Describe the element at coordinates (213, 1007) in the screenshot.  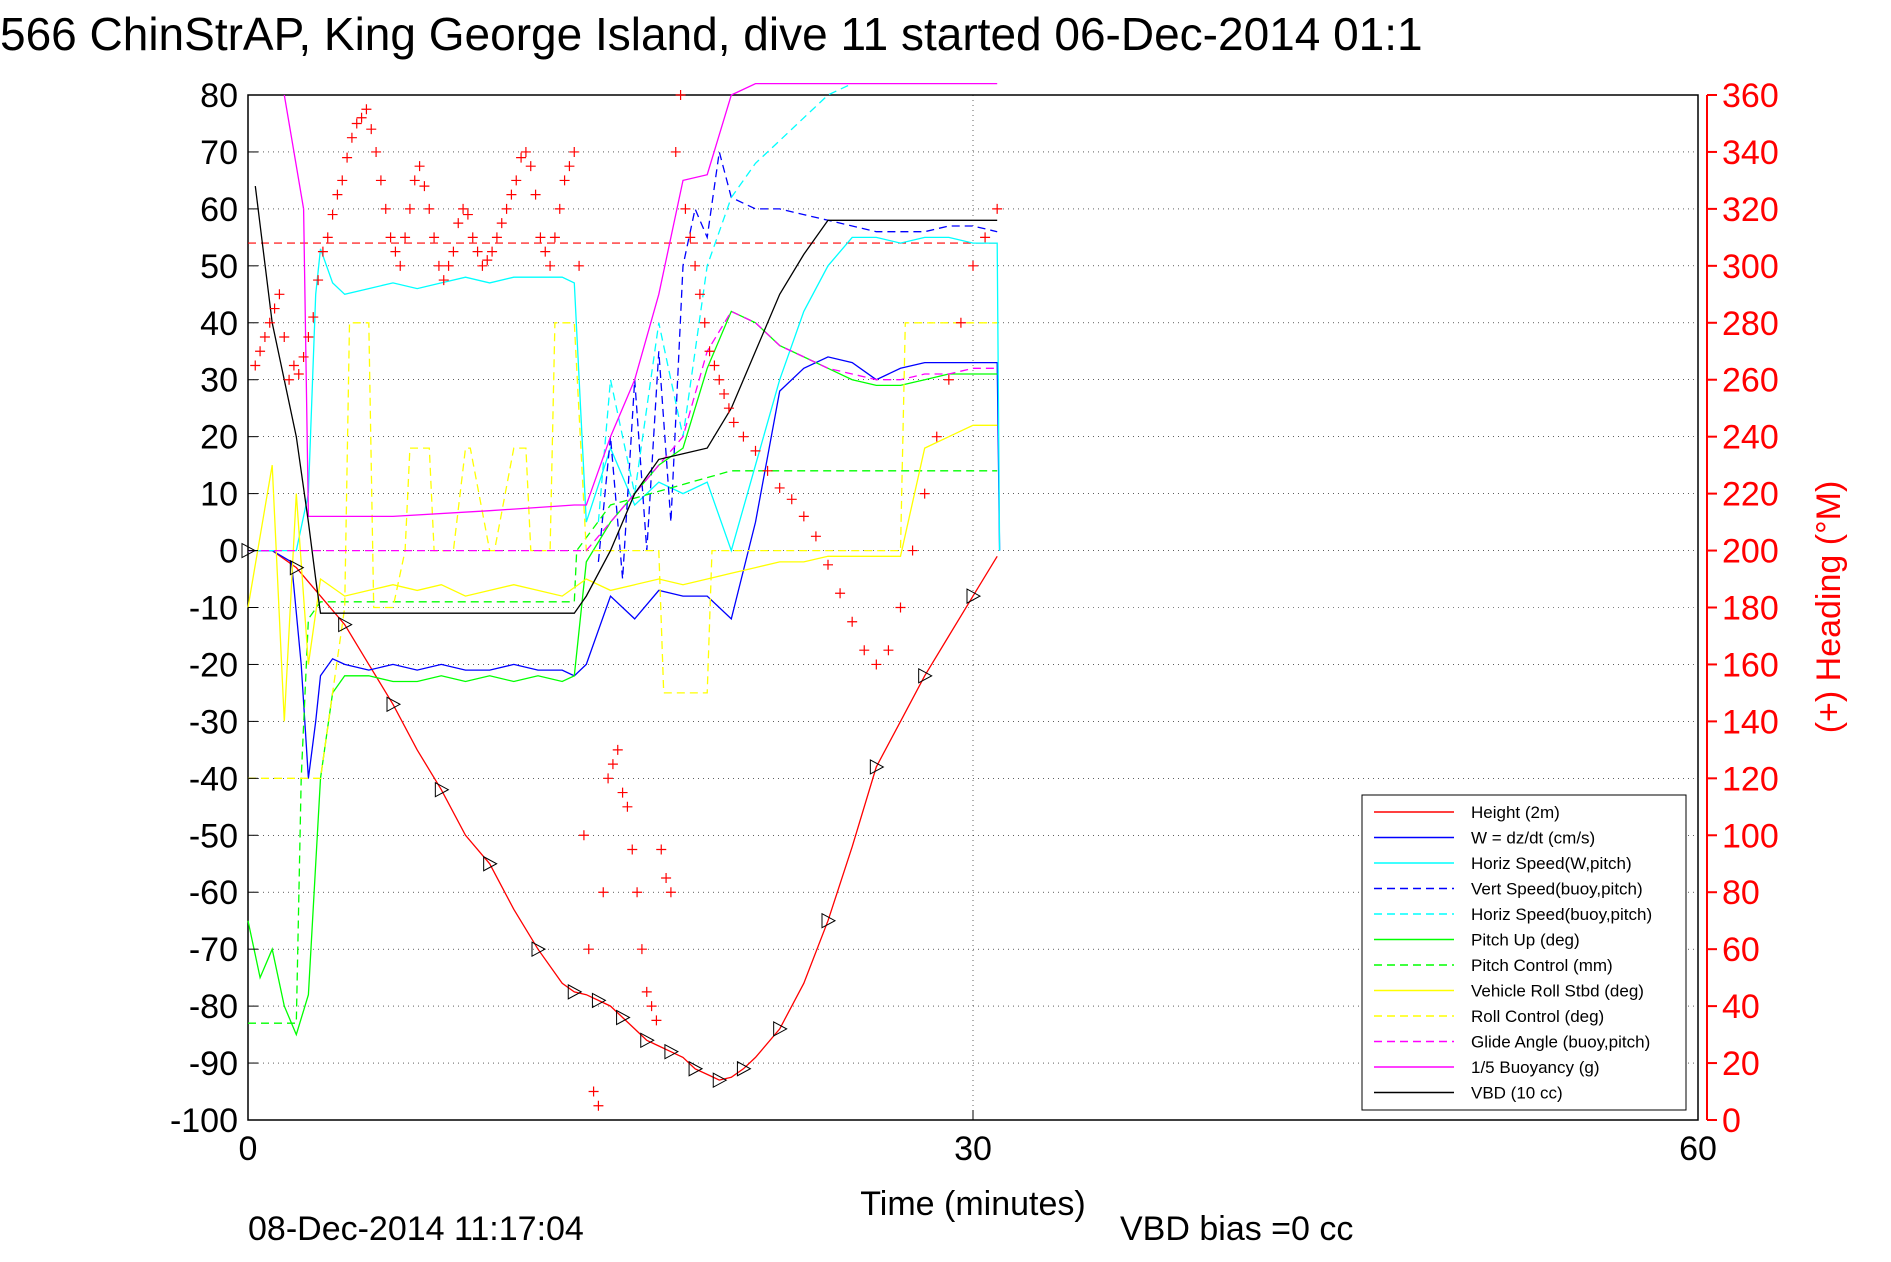
I see `left-tick-label: -80` at that location.